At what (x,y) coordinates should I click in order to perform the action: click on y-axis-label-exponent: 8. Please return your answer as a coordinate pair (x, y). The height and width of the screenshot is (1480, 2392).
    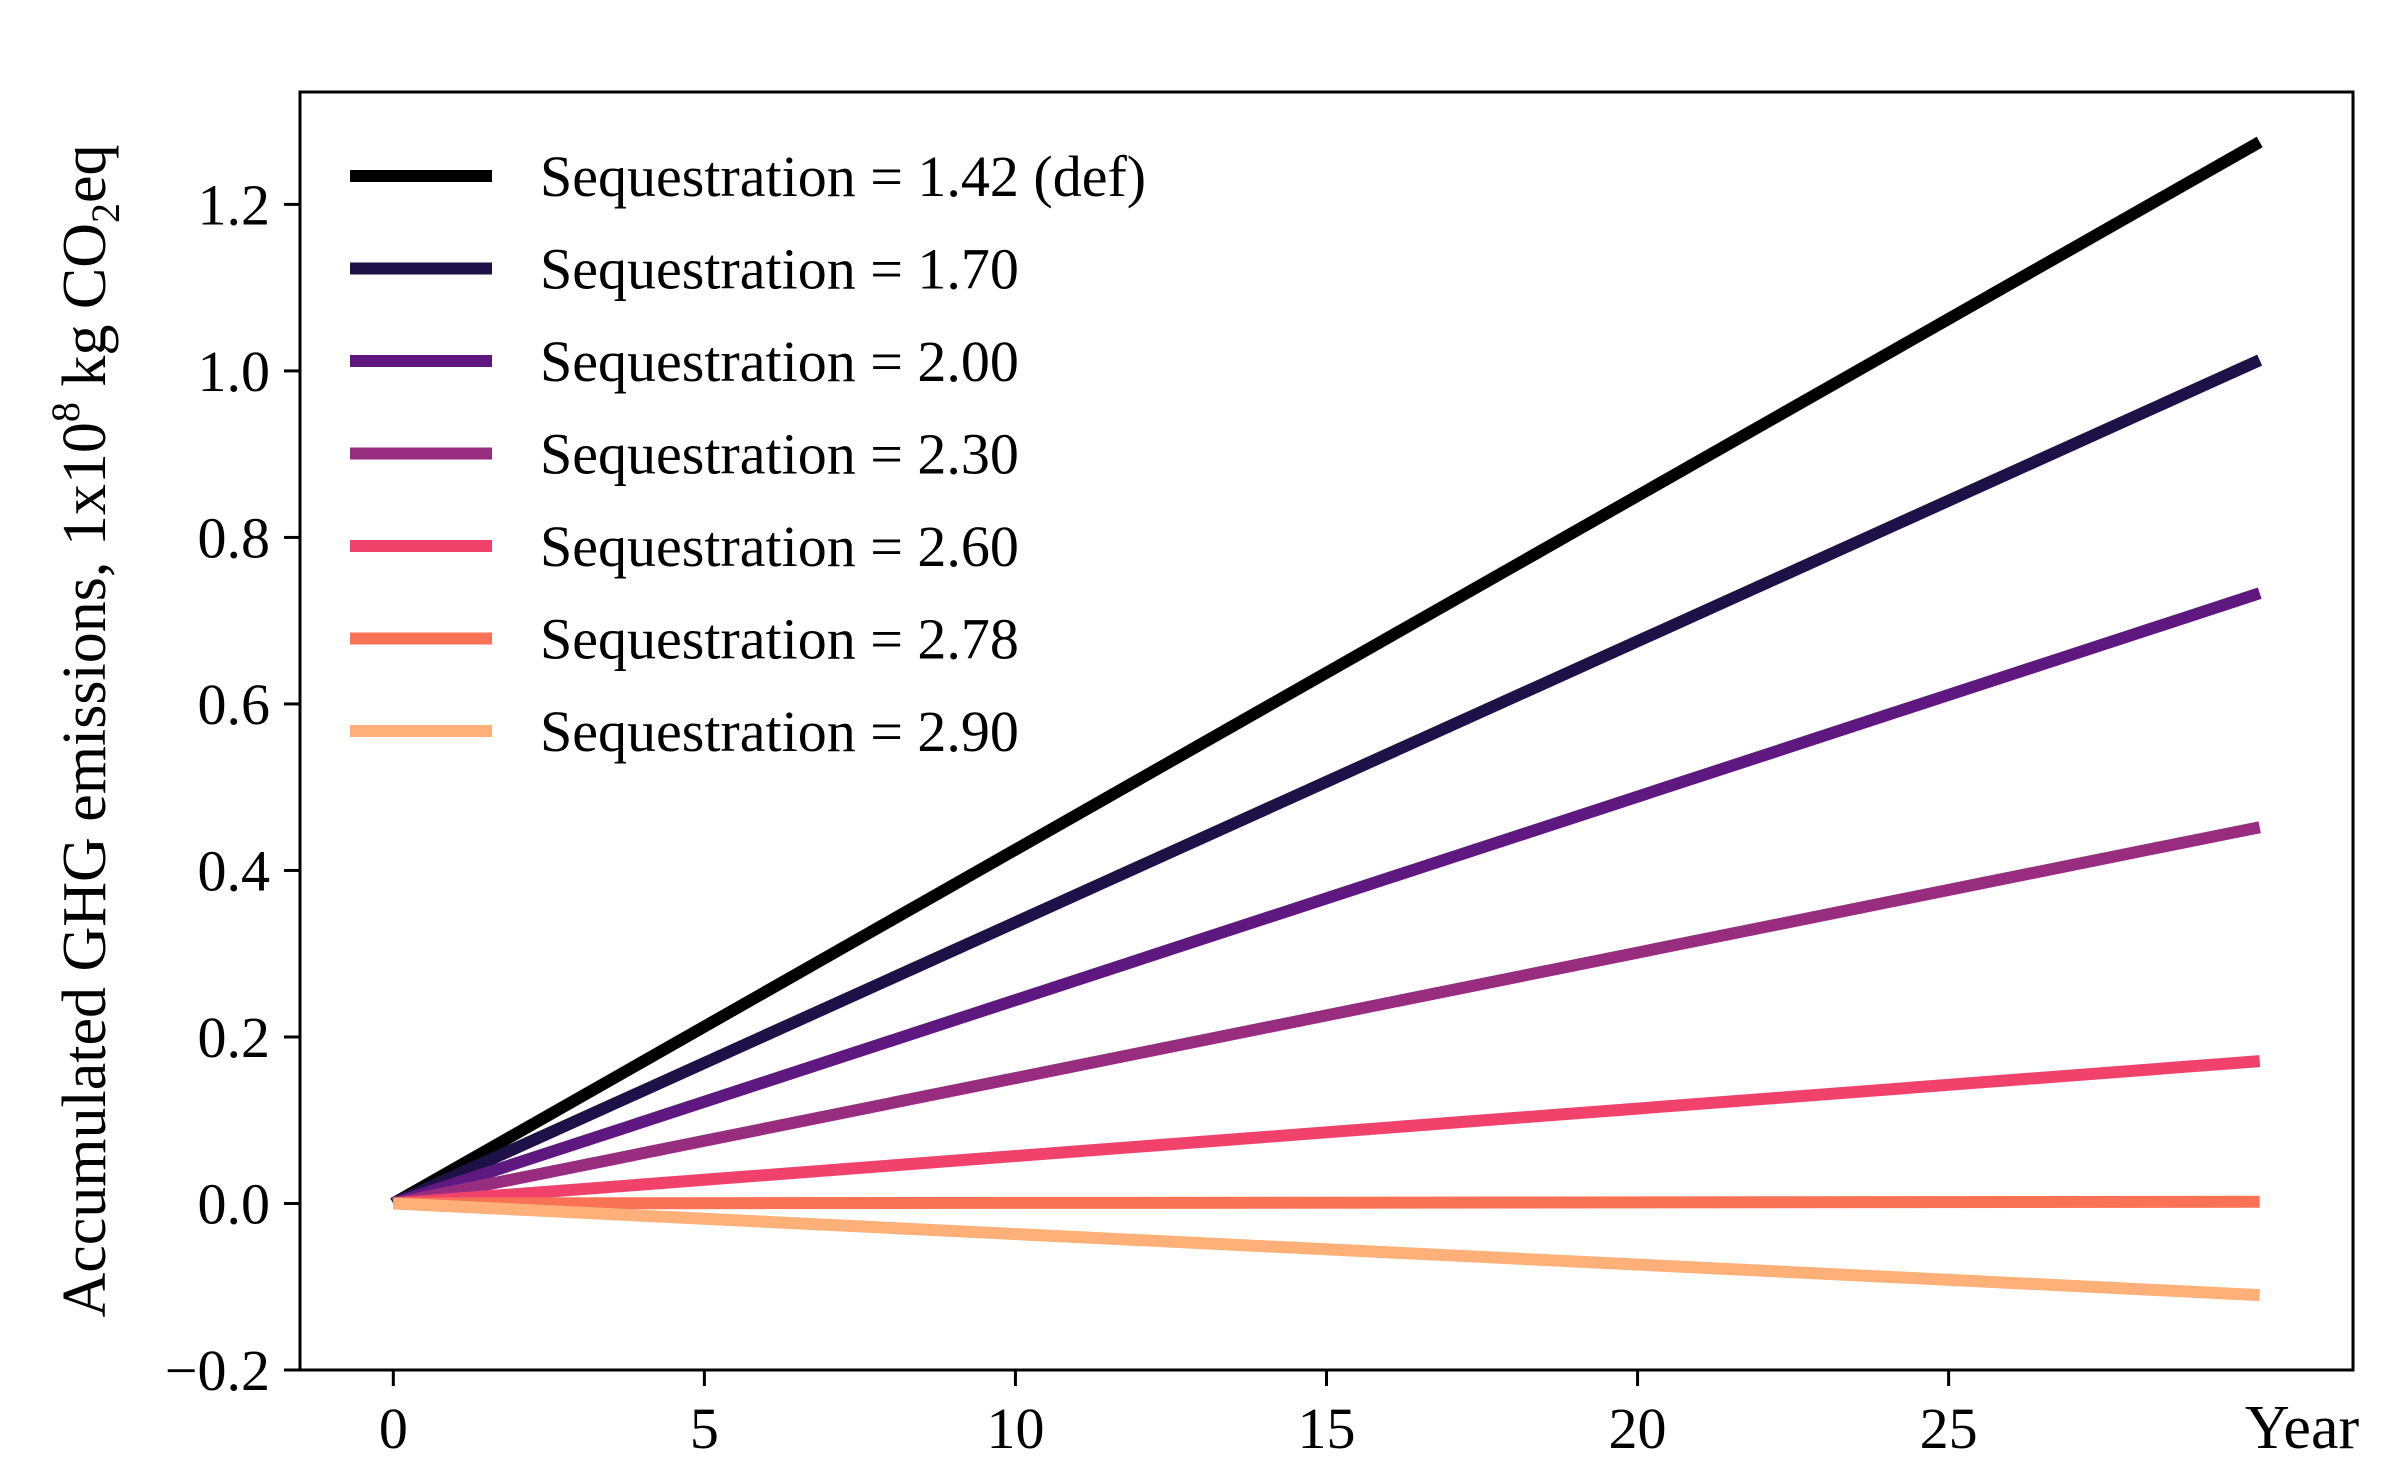
    Looking at the image, I should click on (65, 412).